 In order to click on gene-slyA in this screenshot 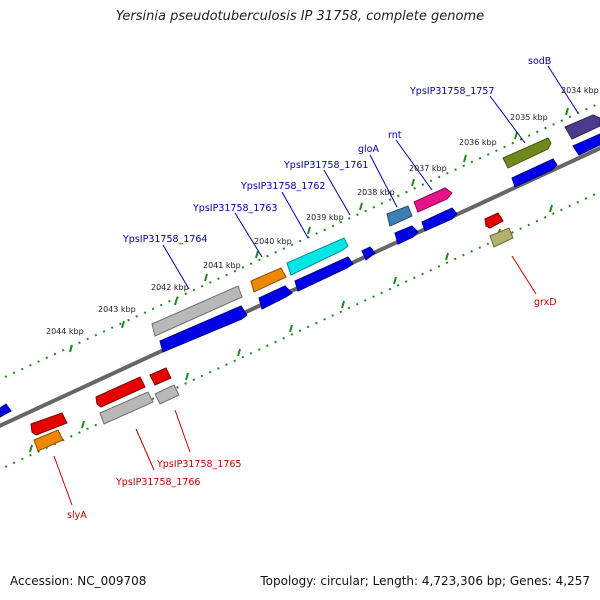, I will do `click(48, 440)`.